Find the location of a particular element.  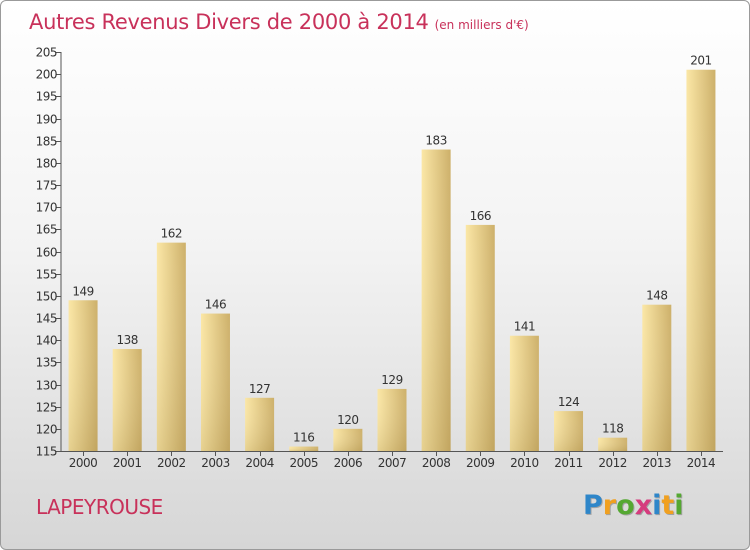

x-tick-label: 2007 is located at coordinates (392, 463).